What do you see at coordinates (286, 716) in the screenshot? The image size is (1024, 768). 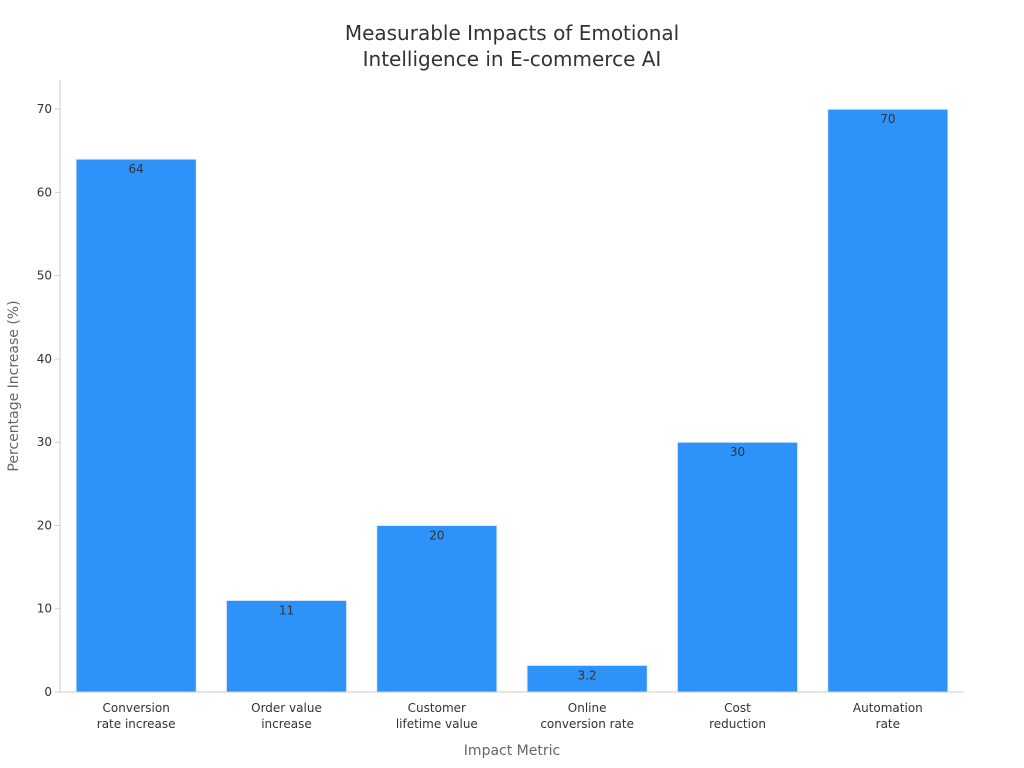 I see `x-tick-label-1: Order value increase` at bounding box center [286, 716].